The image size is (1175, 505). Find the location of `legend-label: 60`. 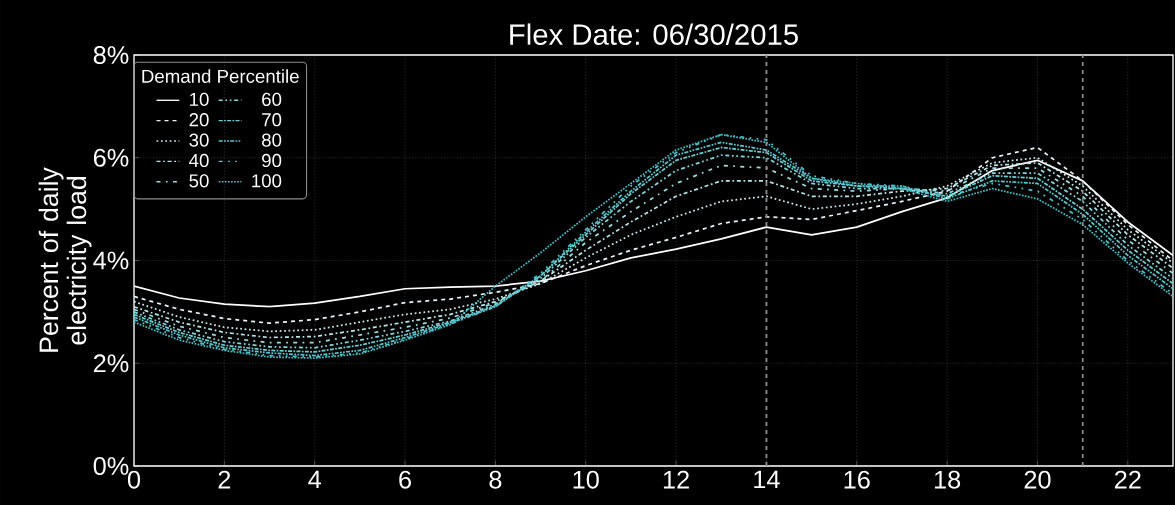

legend-label: 60 is located at coordinates (272, 99).